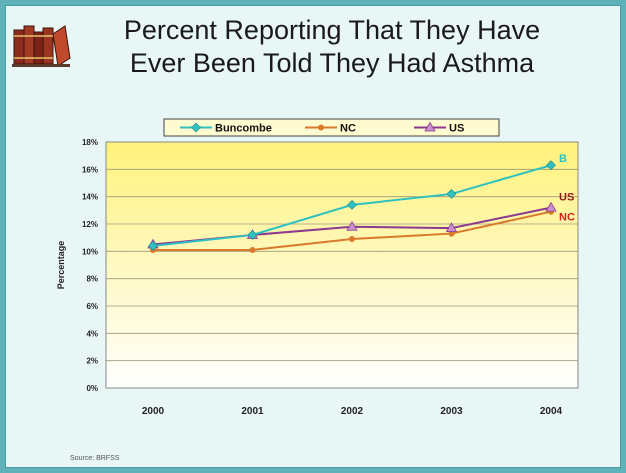 The height and width of the screenshot is (473, 626). Describe the element at coordinates (92, 279) in the screenshot. I see `y-tick-label: 8%` at that location.